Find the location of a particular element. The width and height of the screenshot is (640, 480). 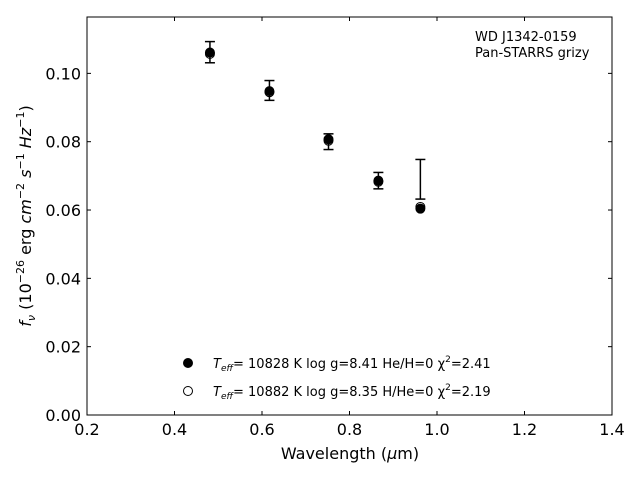

x-tick-label: 0.6 is located at coordinates (261, 429).